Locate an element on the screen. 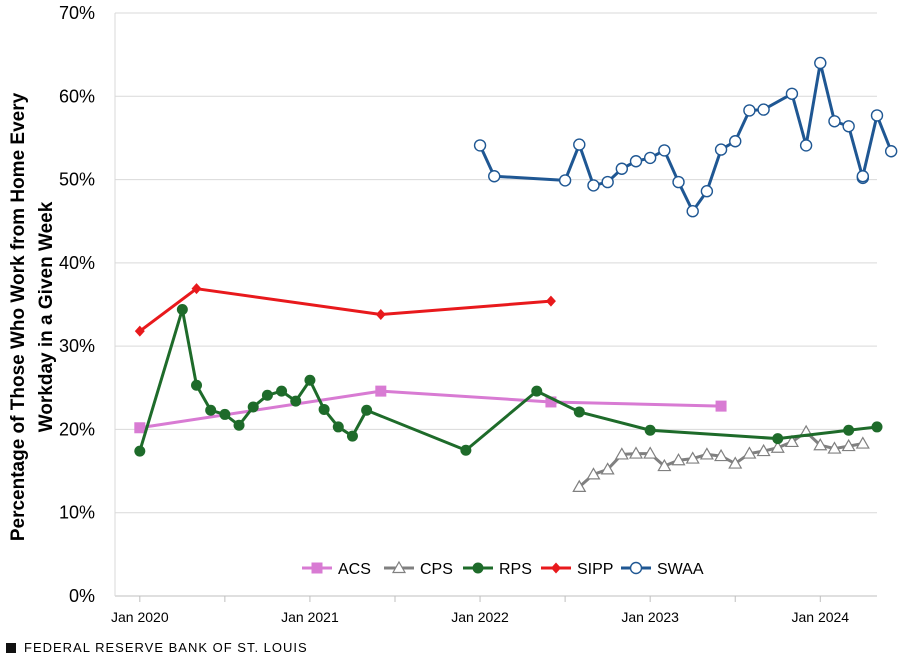 This screenshot has width=909, height=660. series-cps is located at coordinates (721, 458).